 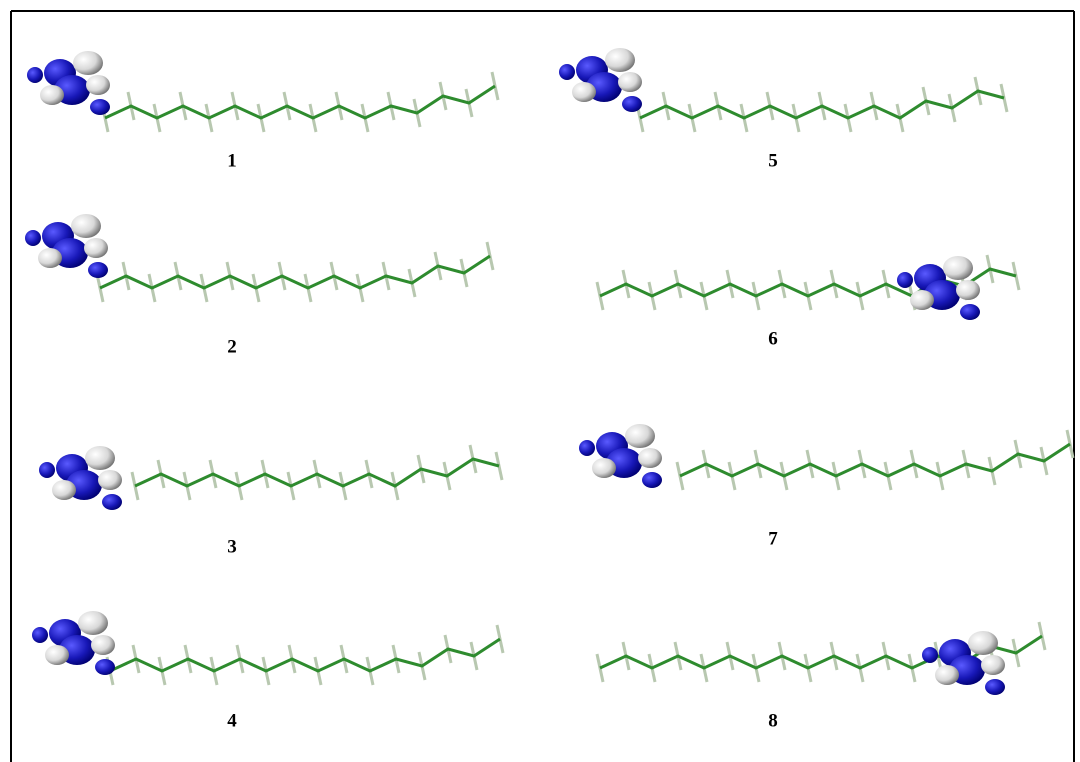 I want to click on hydrogen, so click(x=490, y=256).